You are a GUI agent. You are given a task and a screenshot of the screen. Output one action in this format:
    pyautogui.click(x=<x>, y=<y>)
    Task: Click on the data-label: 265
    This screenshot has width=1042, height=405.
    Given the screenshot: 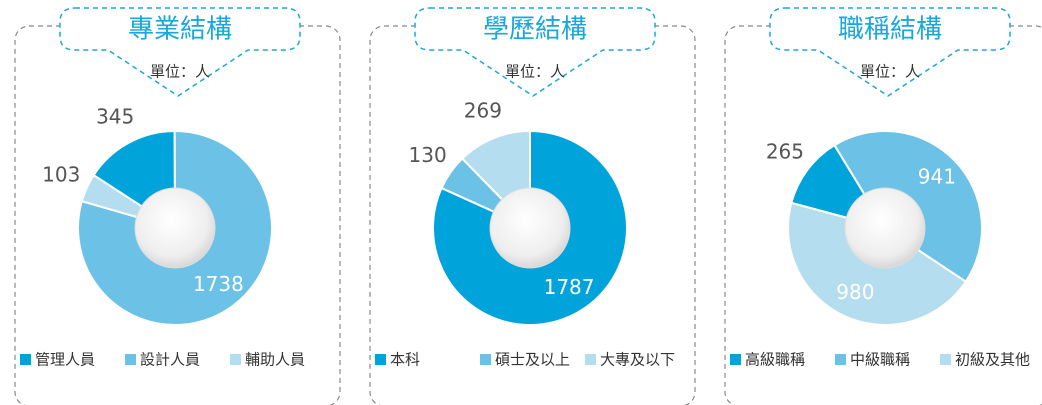 What is the action you would take?
    pyautogui.click(x=785, y=152)
    